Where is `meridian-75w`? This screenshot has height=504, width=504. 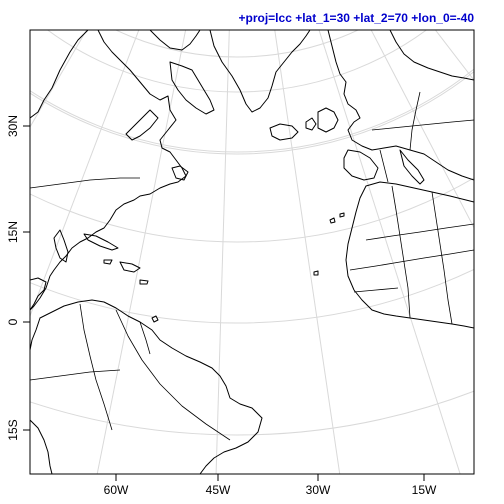 meridian-75w is located at coordinates (85, 174).